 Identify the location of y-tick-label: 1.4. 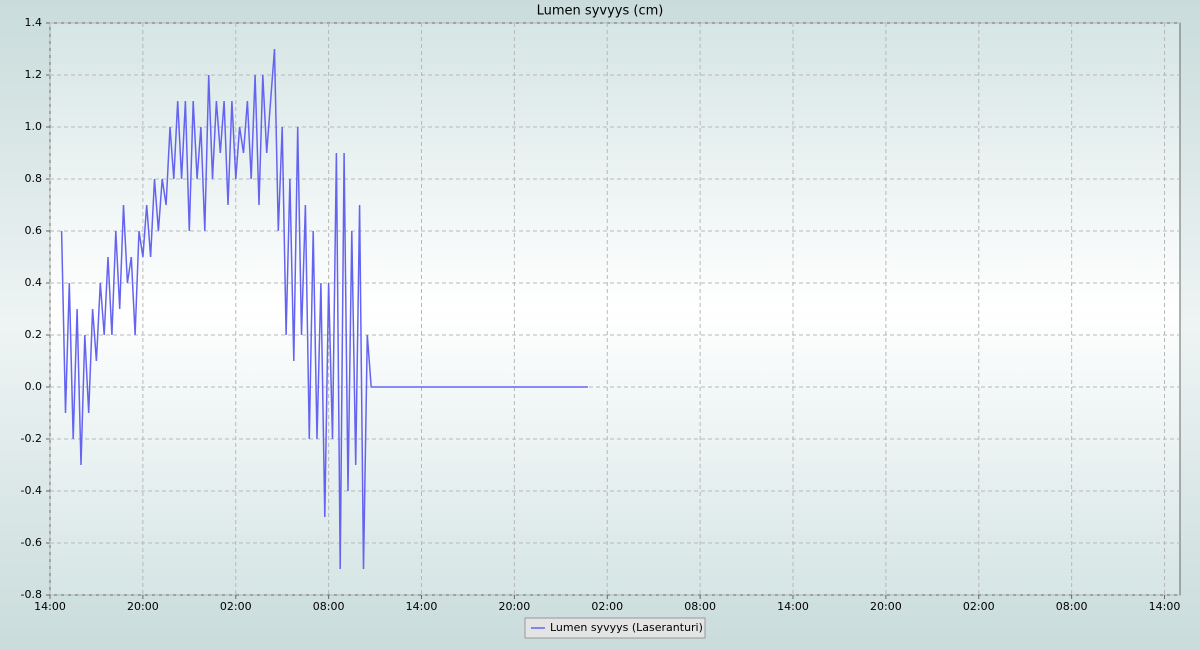
(34, 22).